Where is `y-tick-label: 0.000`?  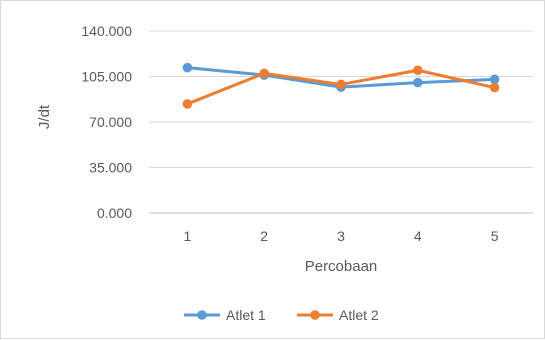 y-tick-label: 0.000 is located at coordinates (114, 213).